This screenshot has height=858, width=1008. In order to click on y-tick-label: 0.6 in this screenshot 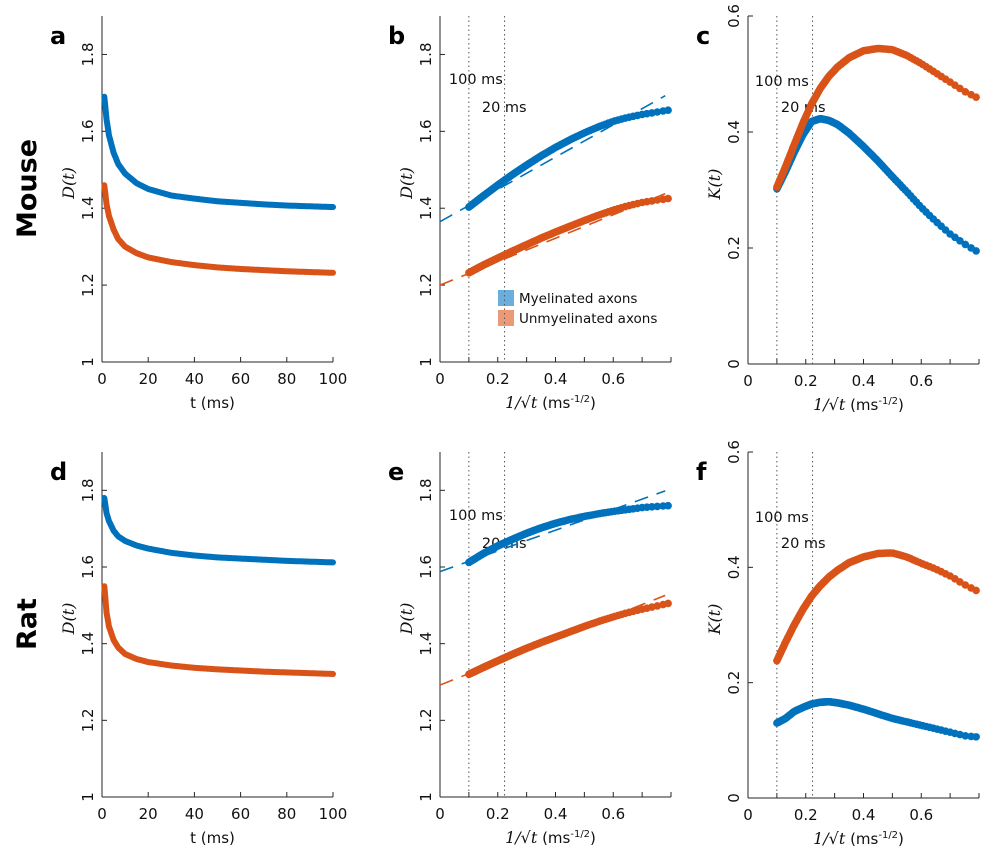, I will do `click(734, 16)`.